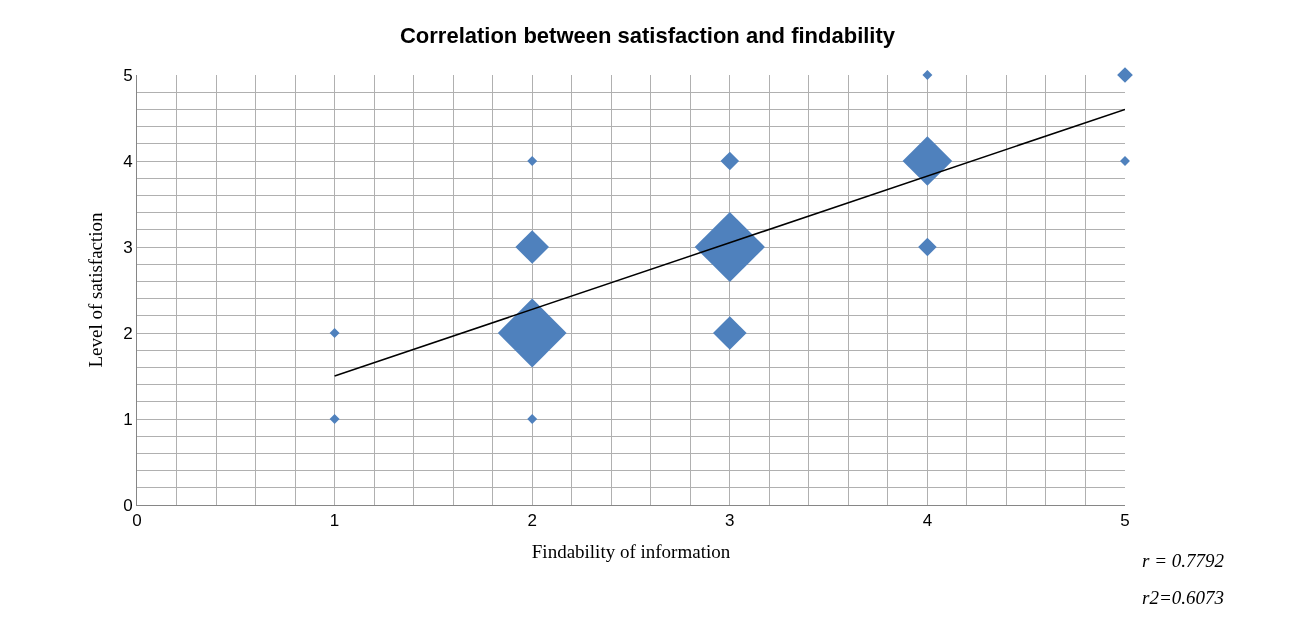  I want to click on chart-title: Correlation between satisfaction and findability, so click(647, 36).